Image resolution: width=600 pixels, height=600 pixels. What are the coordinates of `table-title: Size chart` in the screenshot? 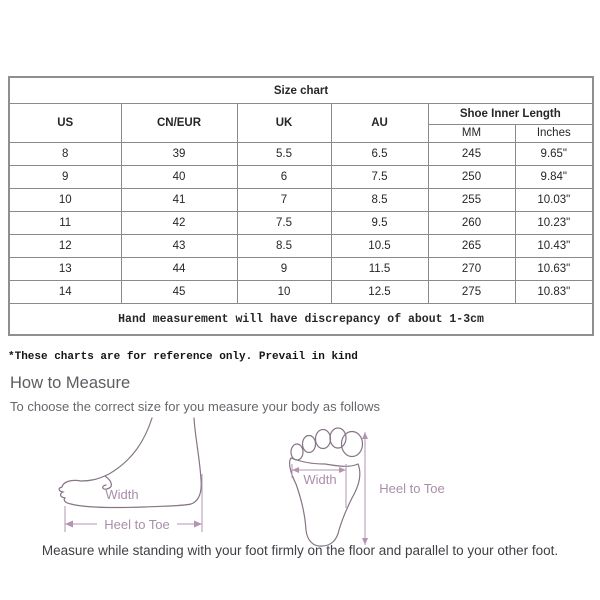 It's located at (301, 90).